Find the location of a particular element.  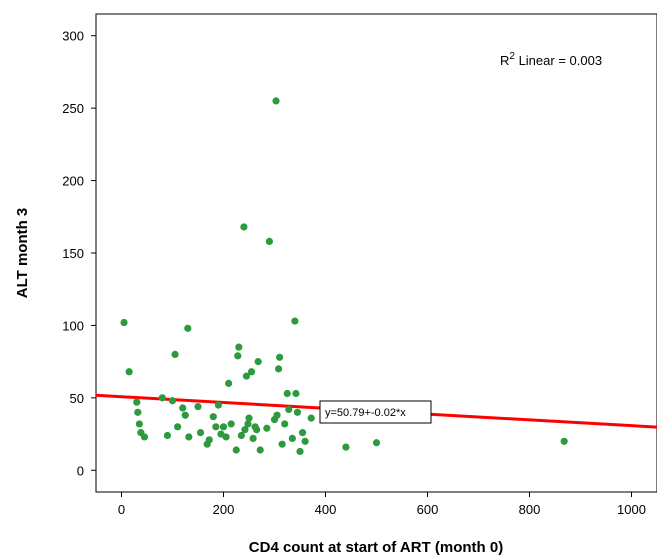

x-tick-label: 600 is located at coordinates (428, 509).